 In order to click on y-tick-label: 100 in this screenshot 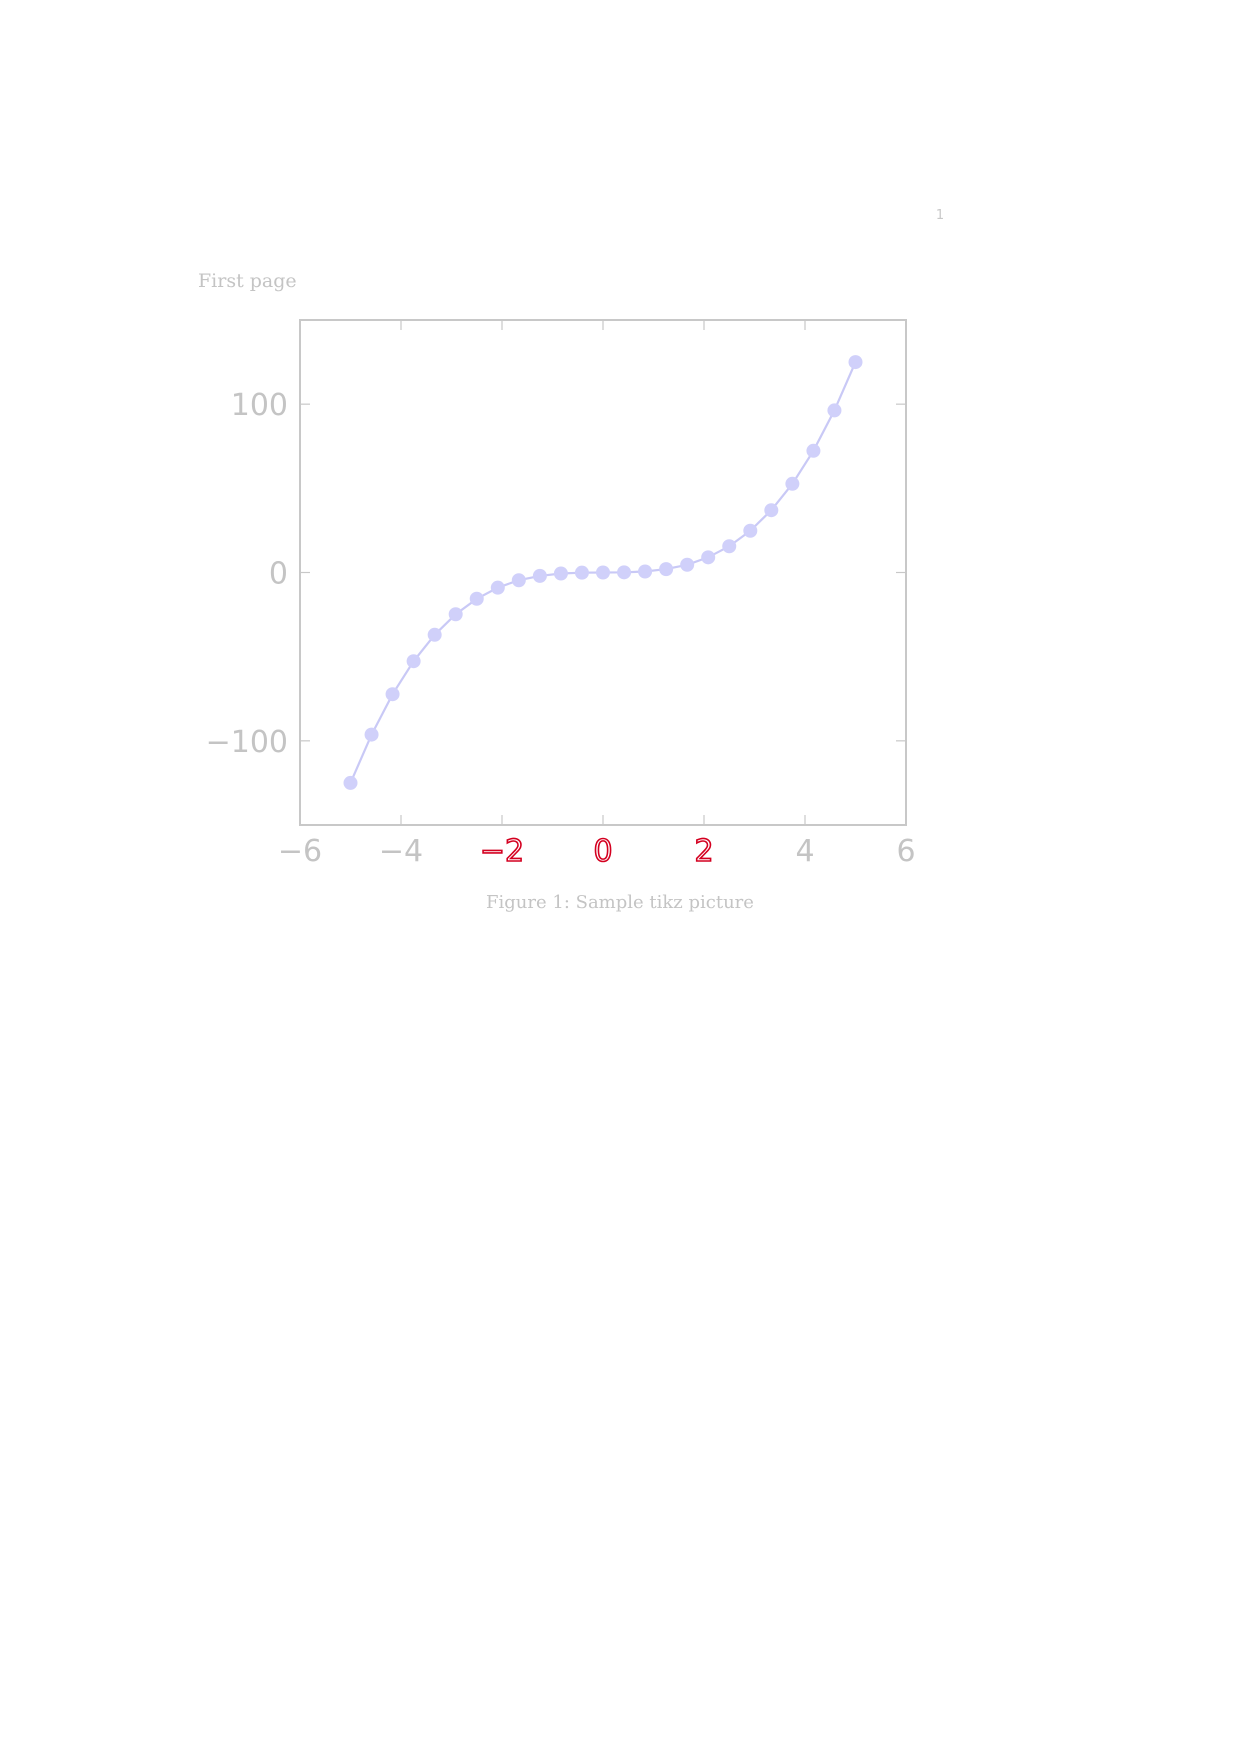, I will do `click(259, 405)`.